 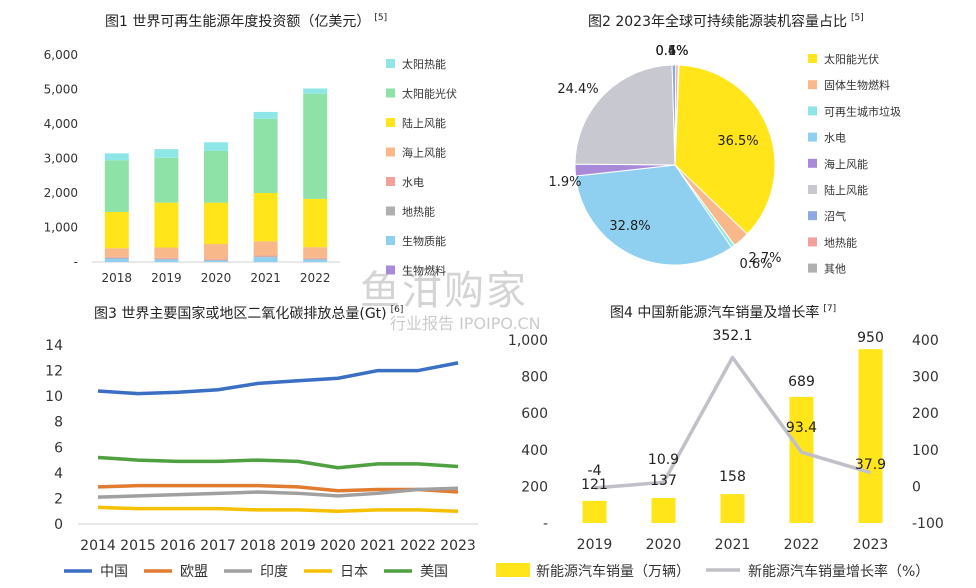 What do you see at coordinates (629, 226) in the screenshot?
I see `chart2-slice-label: 32.8%` at bounding box center [629, 226].